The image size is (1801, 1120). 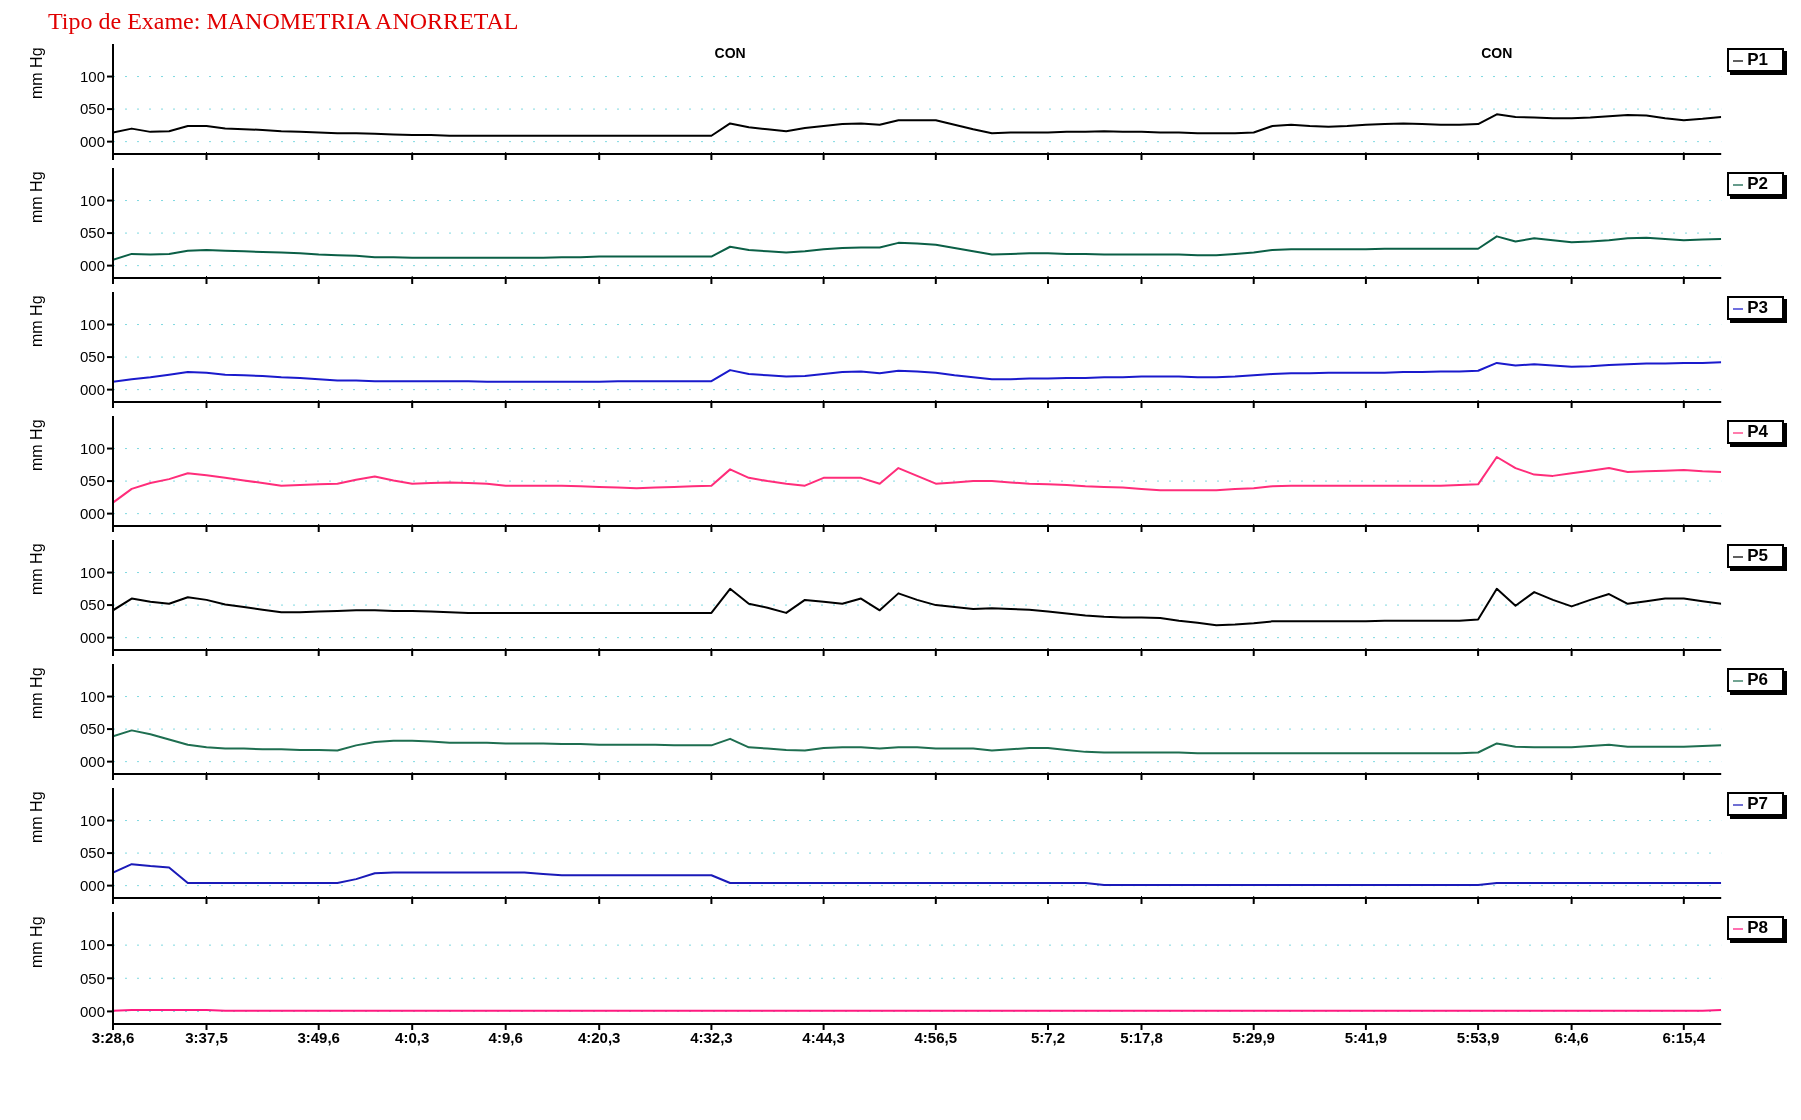 What do you see at coordinates (1757, 183) in the screenshot?
I see `legend-label: P2` at bounding box center [1757, 183].